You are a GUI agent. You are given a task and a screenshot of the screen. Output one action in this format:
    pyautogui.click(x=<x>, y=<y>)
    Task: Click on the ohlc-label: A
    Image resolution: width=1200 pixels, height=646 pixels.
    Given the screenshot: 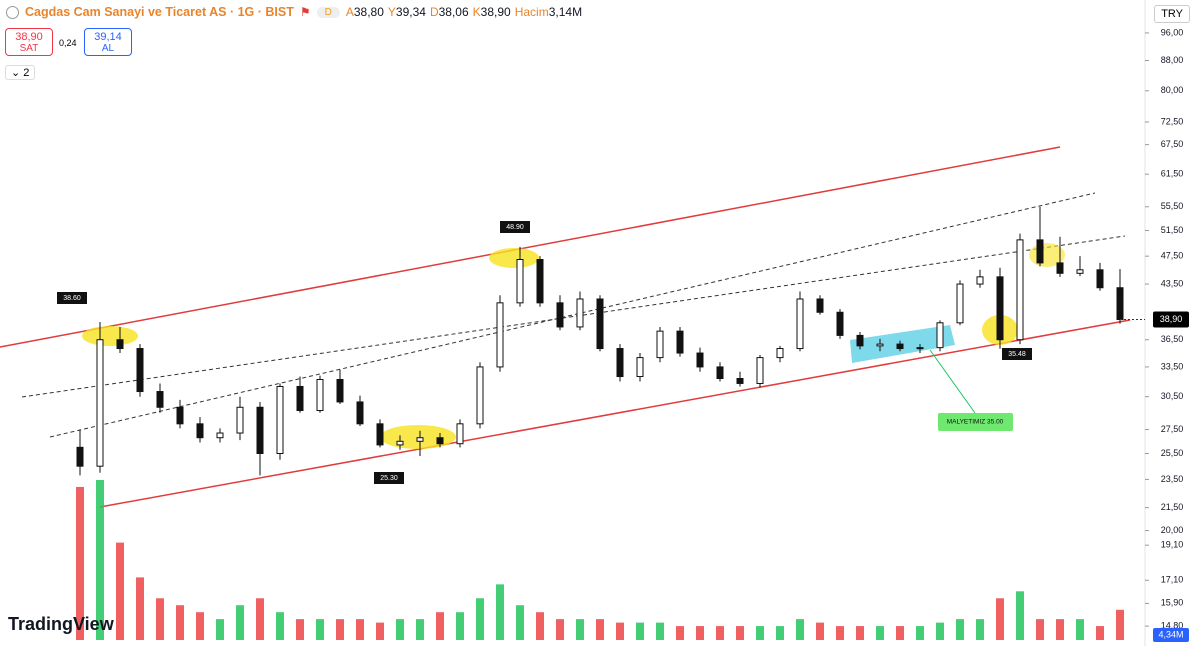 What is the action you would take?
    pyautogui.click(x=349, y=12)
    